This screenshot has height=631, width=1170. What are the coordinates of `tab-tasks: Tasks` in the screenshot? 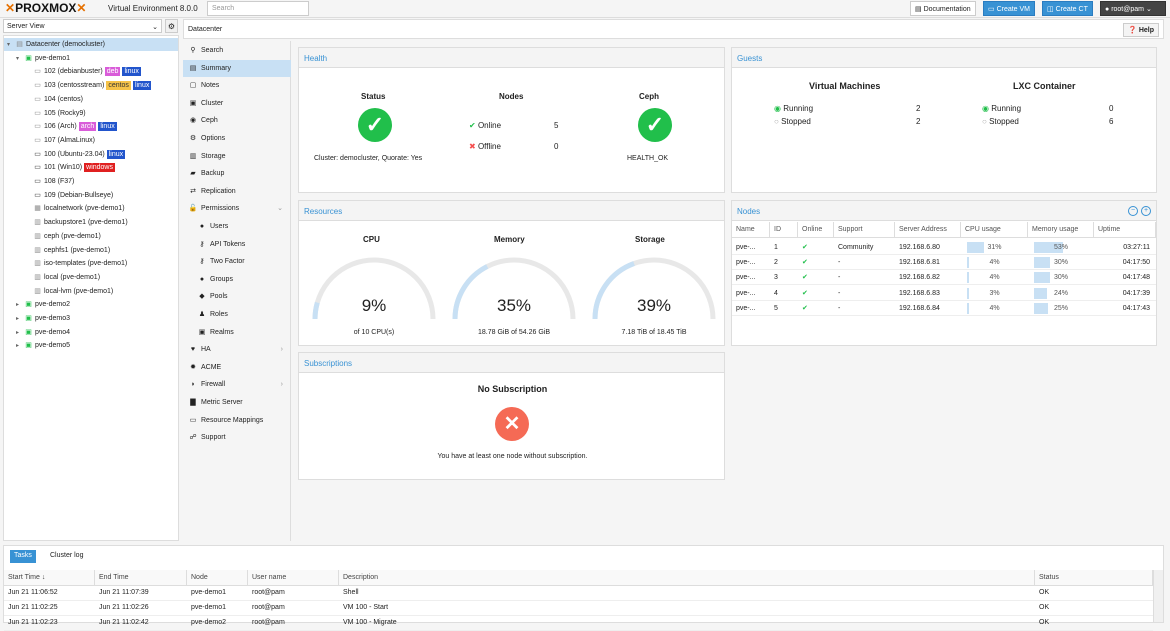 It's located at (23, 556).